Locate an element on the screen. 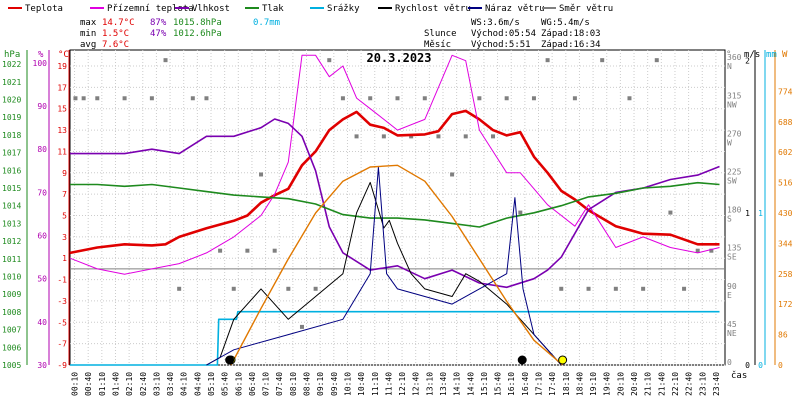 The image size is (800, 400). humidity-tick: 30 is located at coordinates (42, 365).